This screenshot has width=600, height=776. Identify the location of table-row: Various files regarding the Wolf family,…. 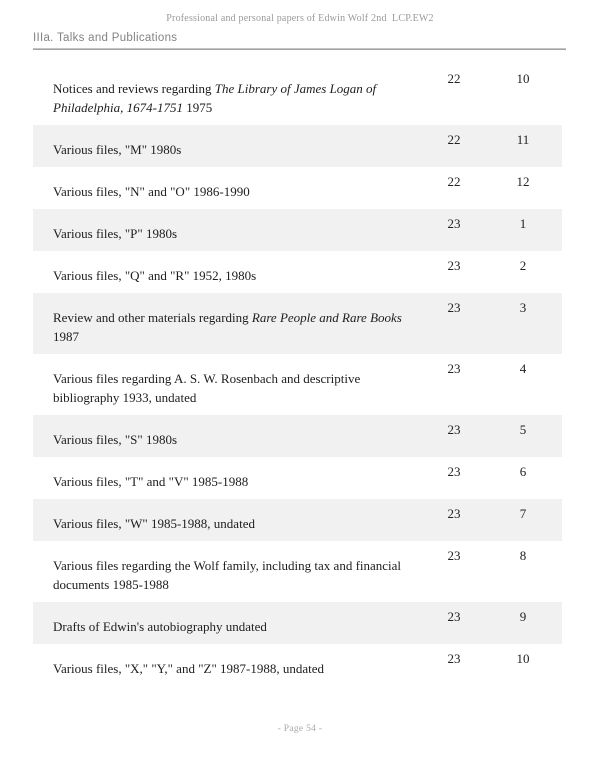
(297, 571).